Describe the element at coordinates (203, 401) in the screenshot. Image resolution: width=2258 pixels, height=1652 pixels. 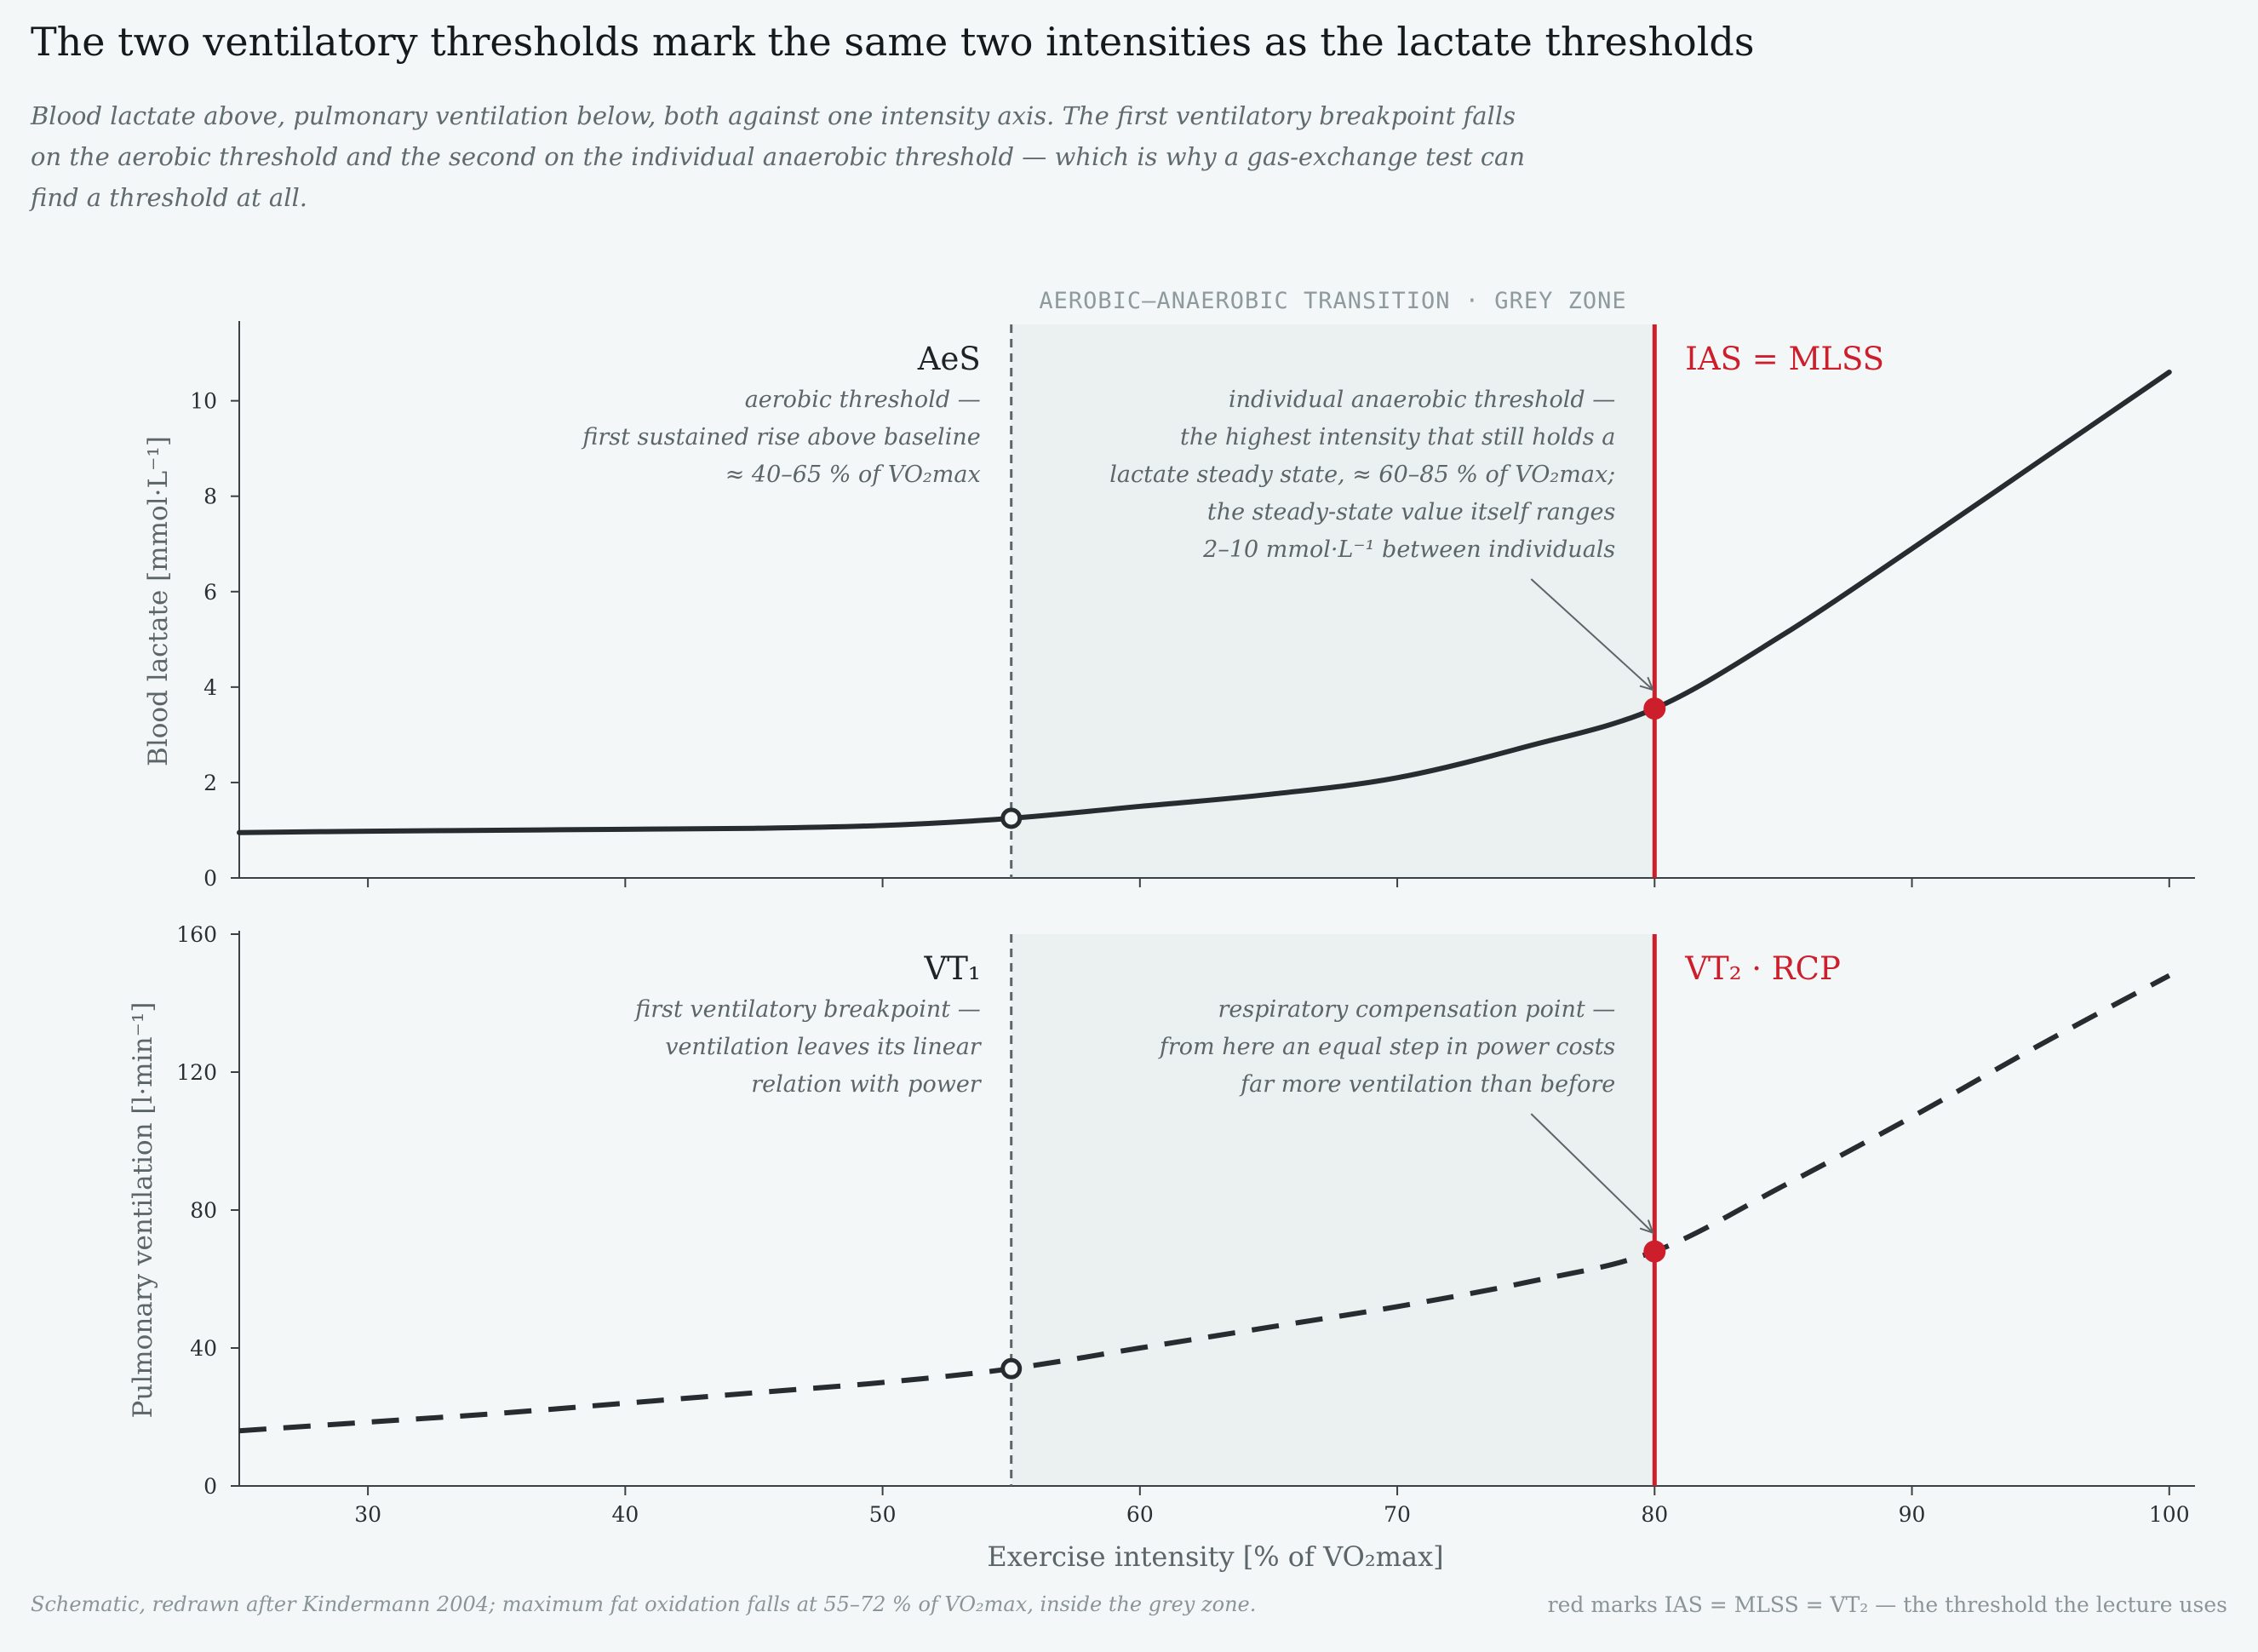
I see `y-tick-label-top: 10` at that location.